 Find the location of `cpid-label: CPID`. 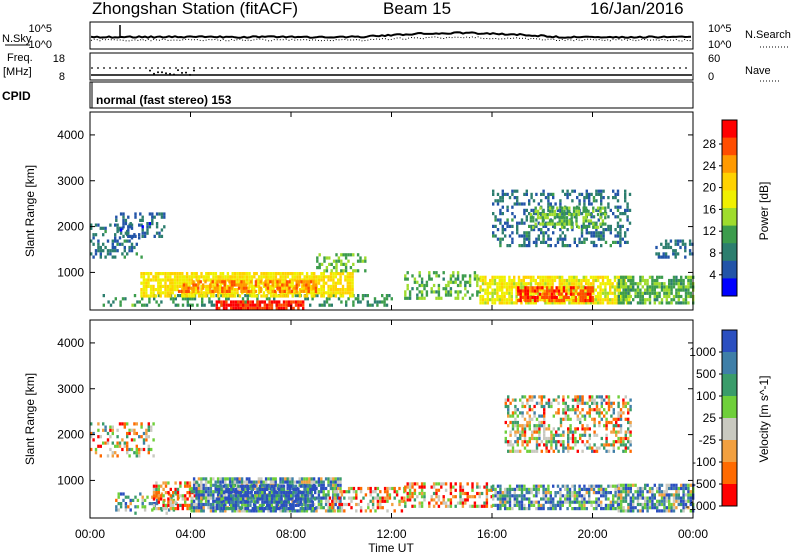

cpid-label: CPID is located at coordinates (16, 96).